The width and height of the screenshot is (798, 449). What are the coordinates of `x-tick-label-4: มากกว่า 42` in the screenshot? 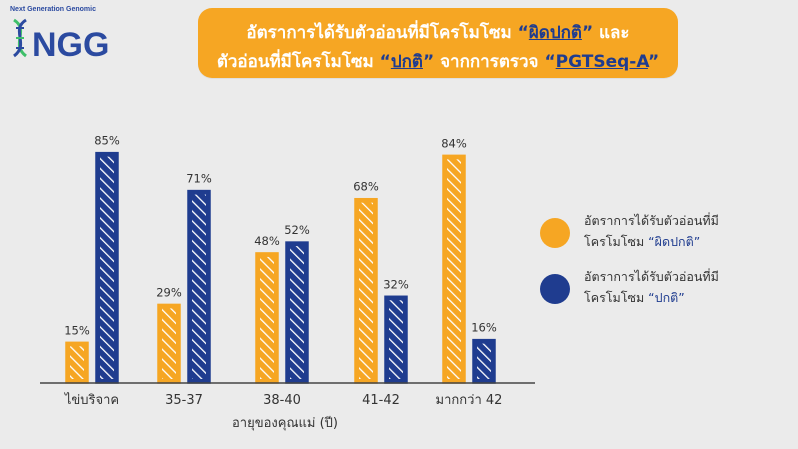 It's located at (469, 400).